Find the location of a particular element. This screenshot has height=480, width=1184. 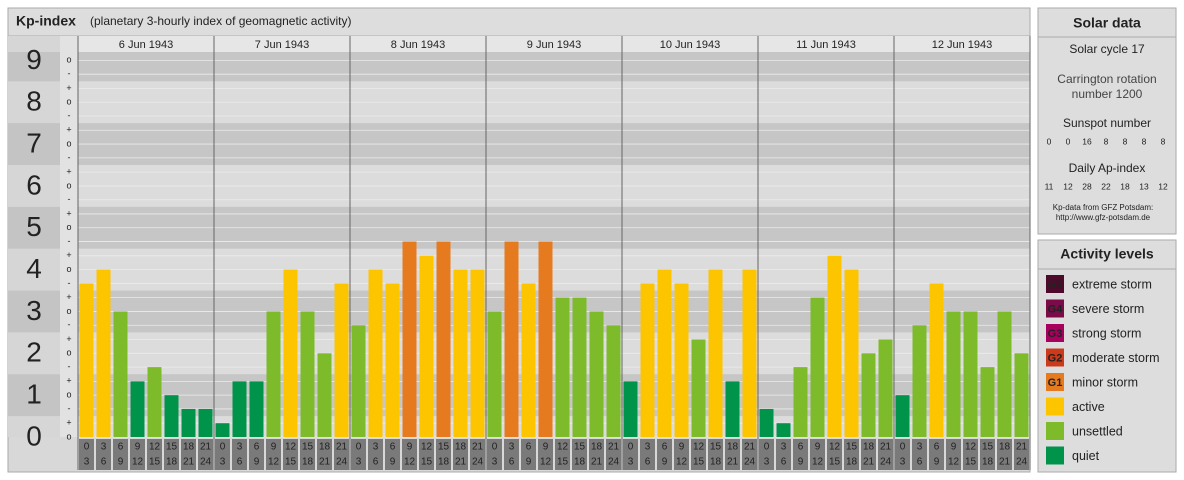

rotation-box: Carrington rotation number 1200 is located at coordinates (1106, 86).